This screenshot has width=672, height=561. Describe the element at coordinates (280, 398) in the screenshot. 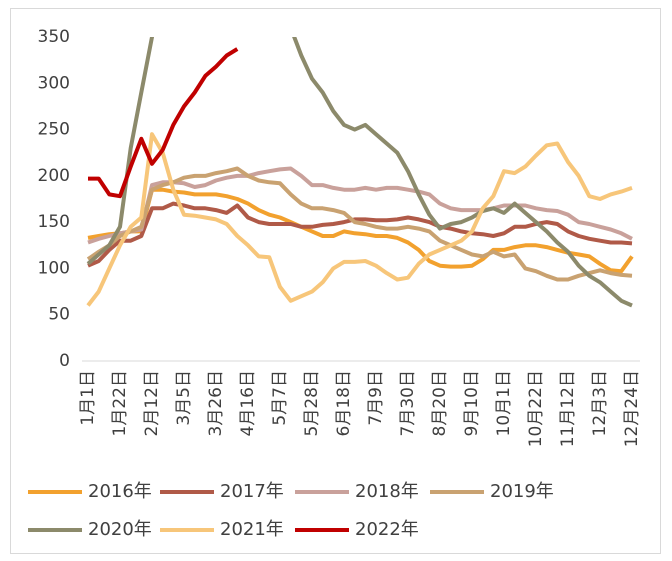

I see `x-tick-label: 5月7日` at that location.